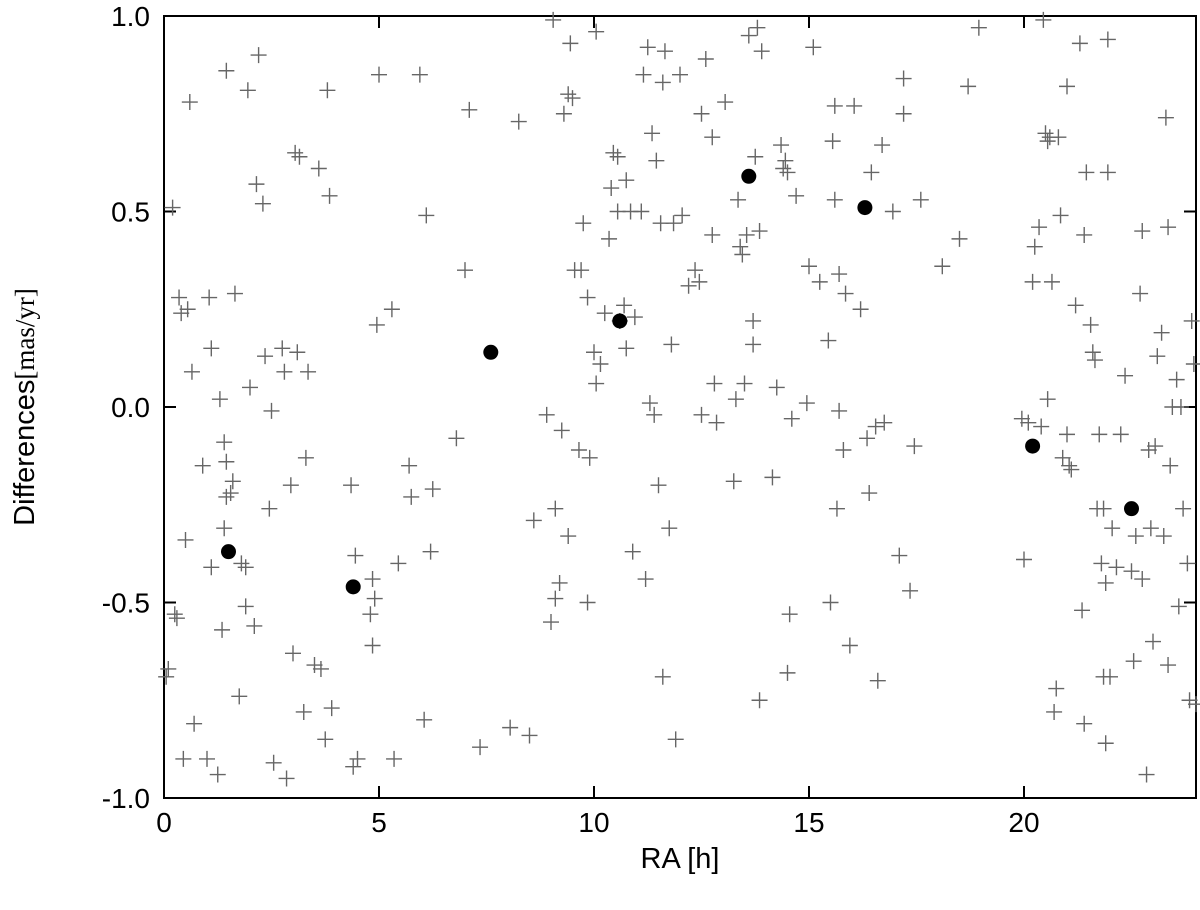 Image resolution: width=1200 pixels, height=910 pixels. I want to click on x-tick-label: 5, so click(379, 822).